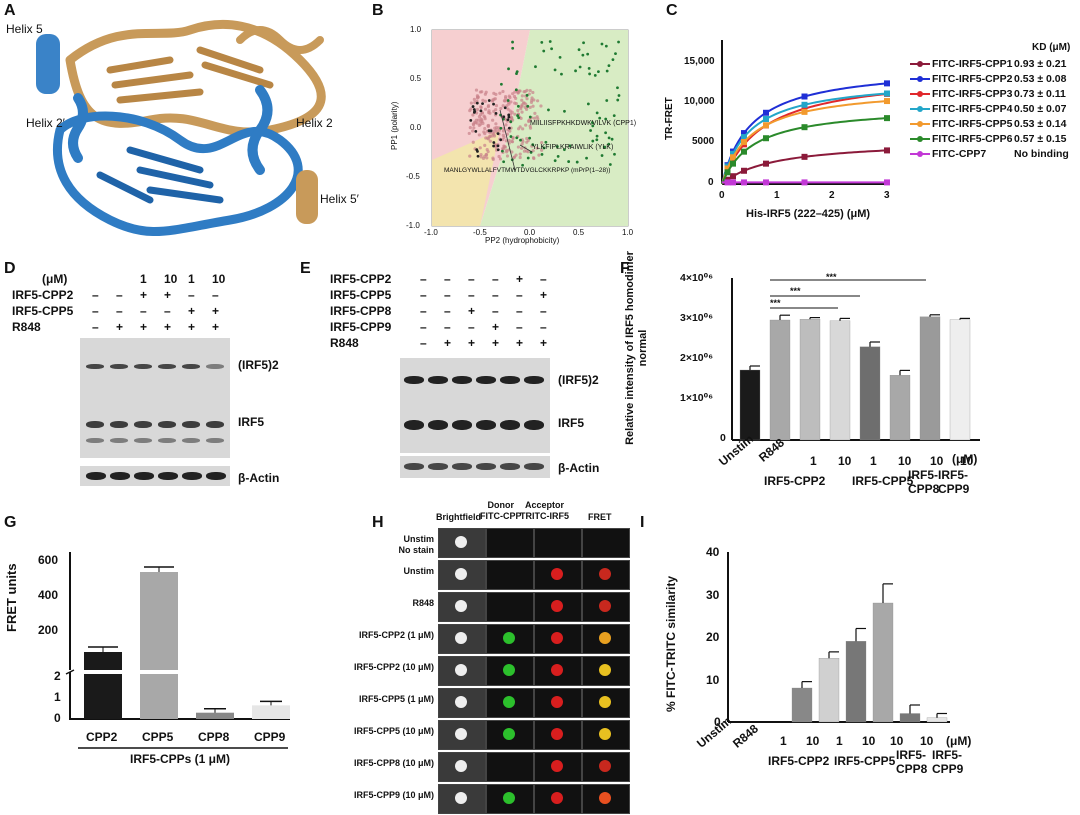 This screenshot has width=1080, height=815. Describe the element at coordinates (697, 278) in the screenshot. I see `panel-f-ytick: 4×10⁰⁶` at that location.